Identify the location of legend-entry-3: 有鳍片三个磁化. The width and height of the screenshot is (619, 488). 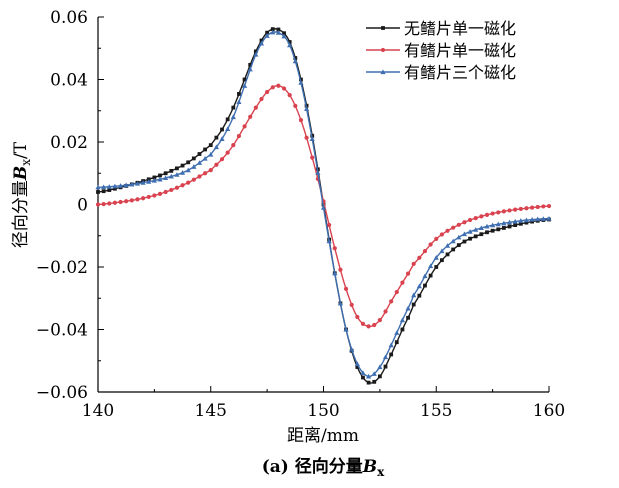
(441, 72).